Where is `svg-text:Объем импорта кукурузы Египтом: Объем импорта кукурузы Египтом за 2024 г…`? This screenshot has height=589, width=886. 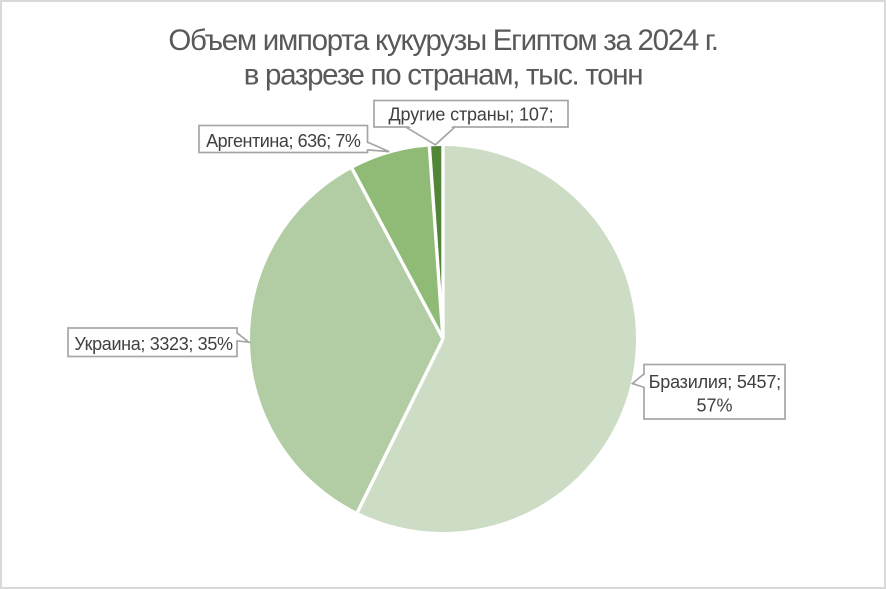 svg-text:Объем импорта кукурузы Египтом: Объем импорта кукурузы Египтом за 2024 г… is located at coordinates (442, 40).